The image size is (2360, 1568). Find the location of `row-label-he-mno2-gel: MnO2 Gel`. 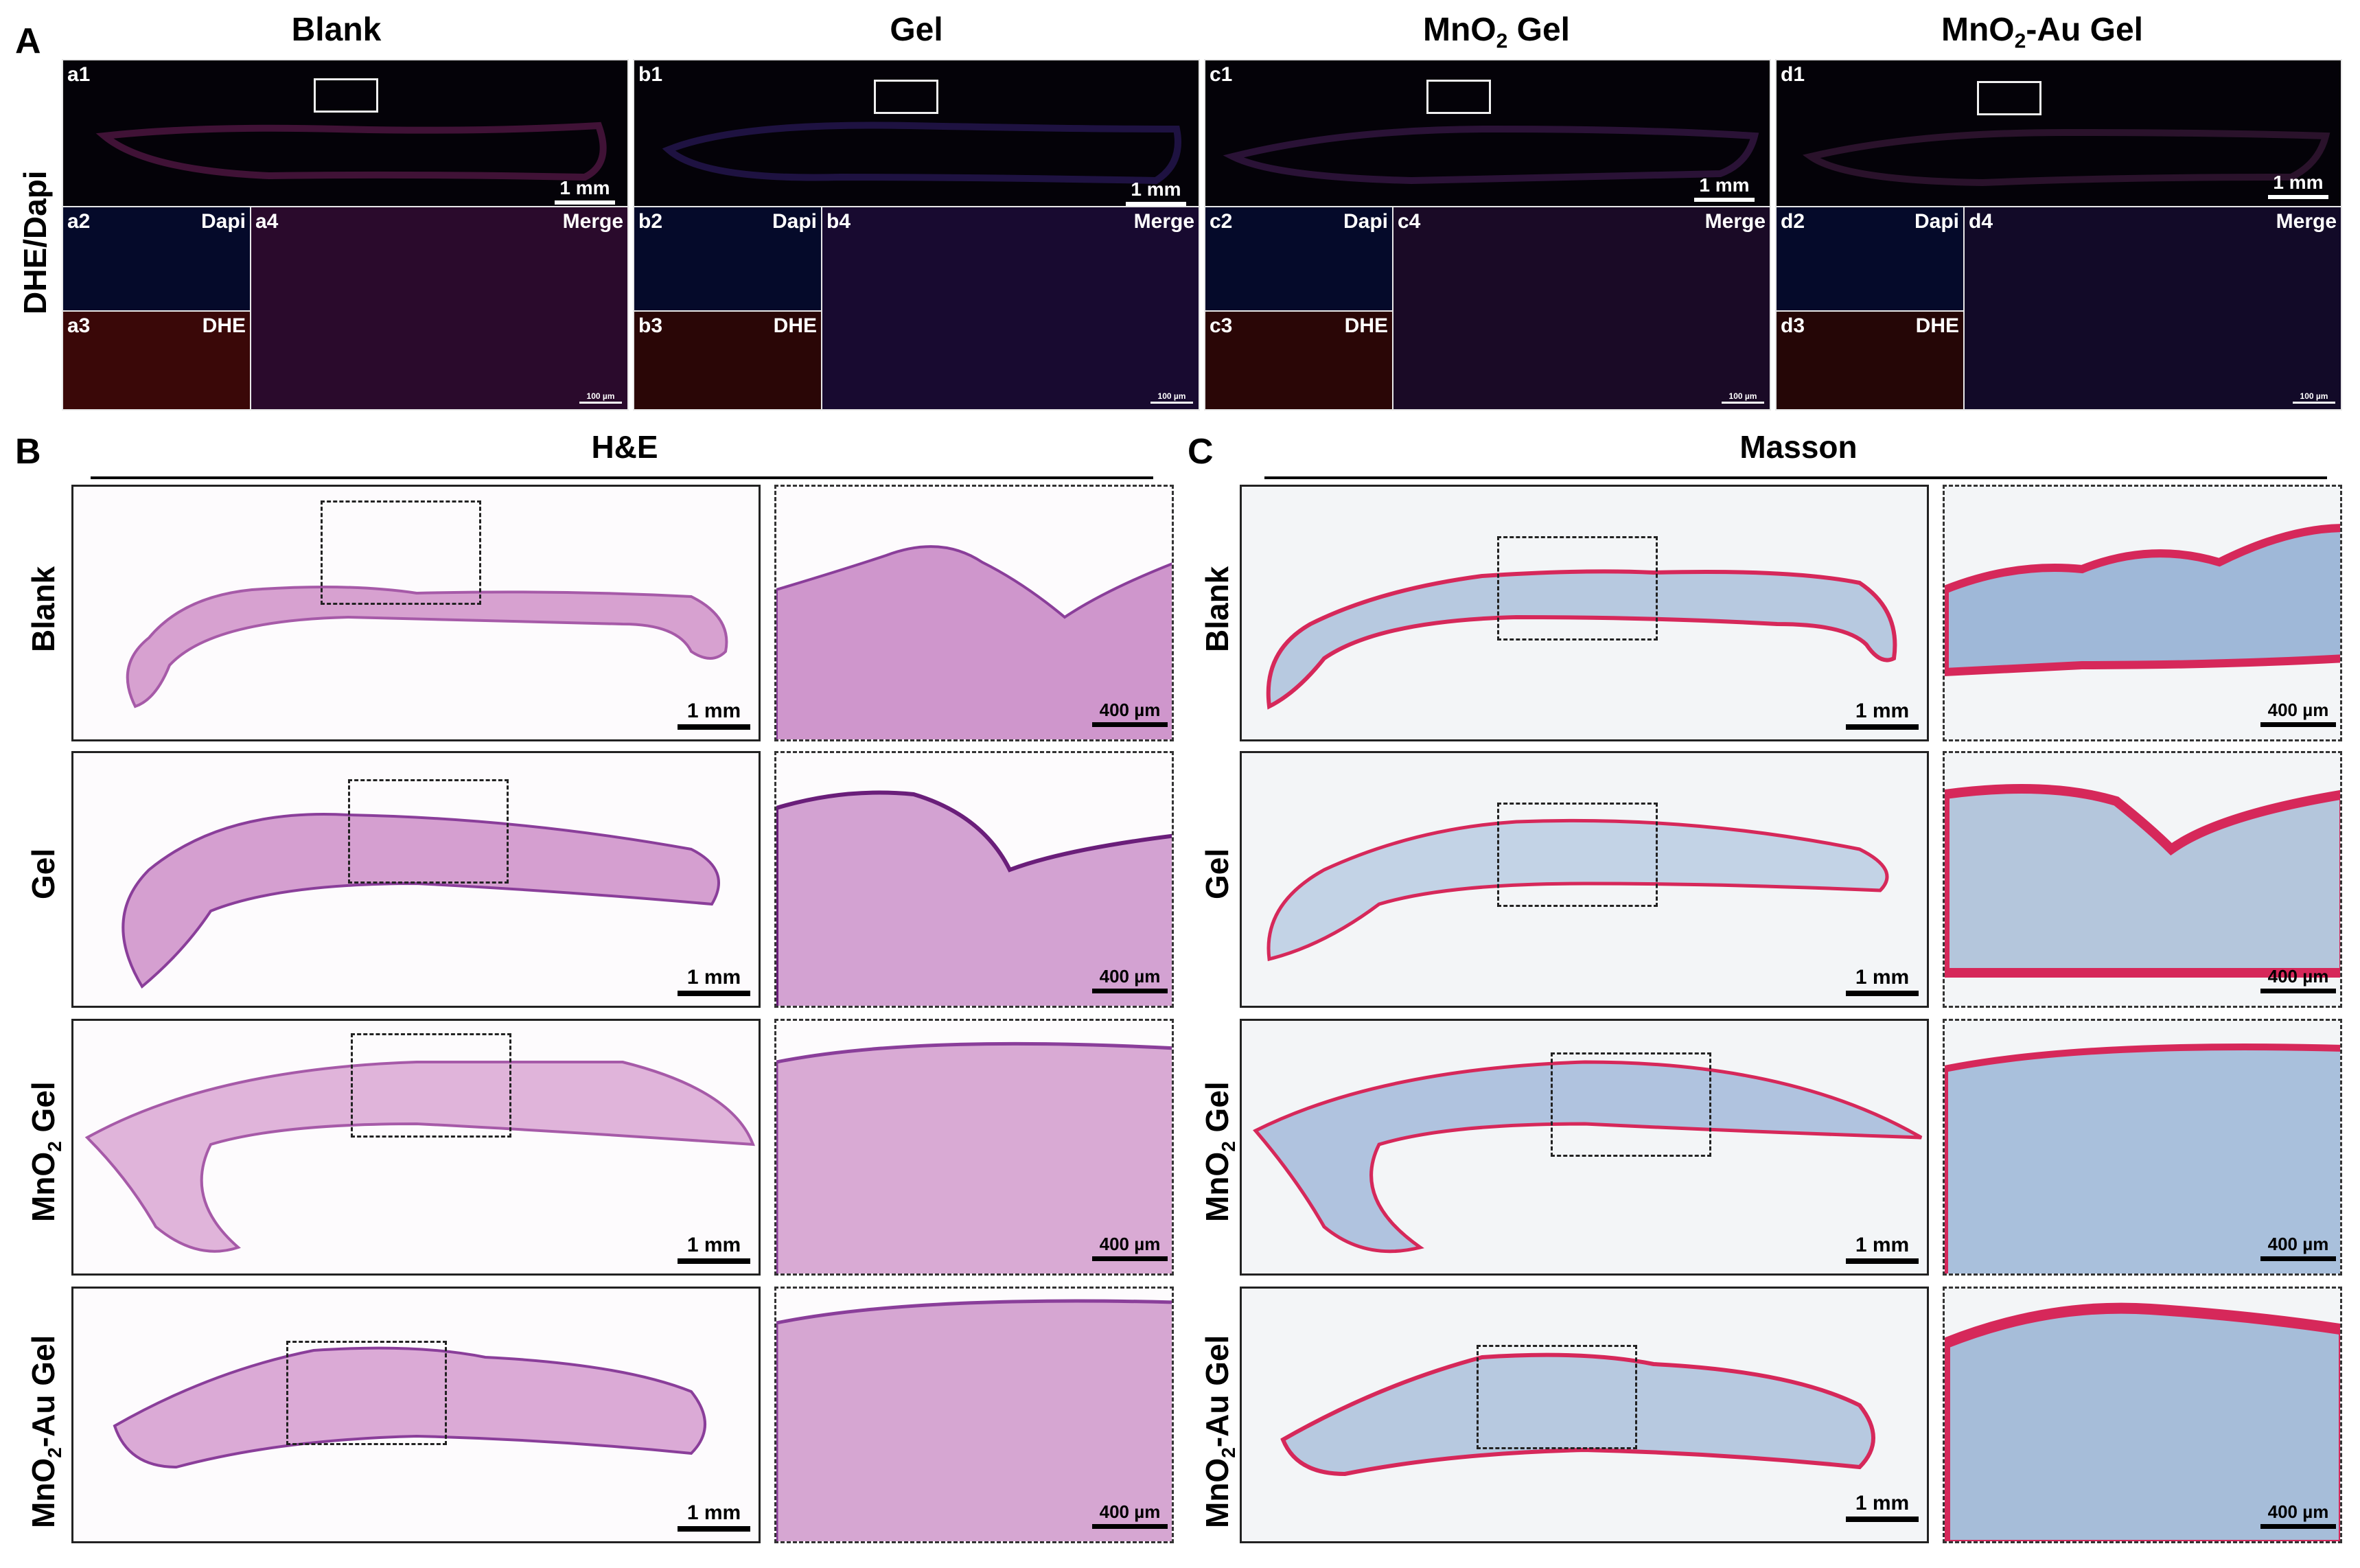

row-label-he-mno2-gel: MnO2 Gel is located at coordinates (45, 1151).